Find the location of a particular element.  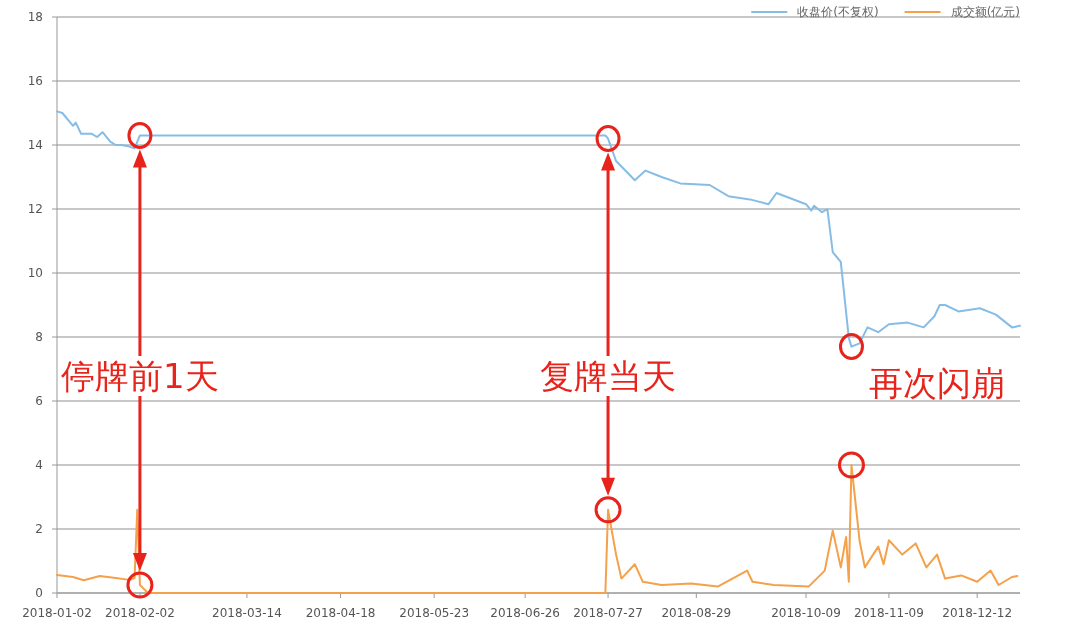

y-tick-label: 8 is located at coordinates (39, 337).